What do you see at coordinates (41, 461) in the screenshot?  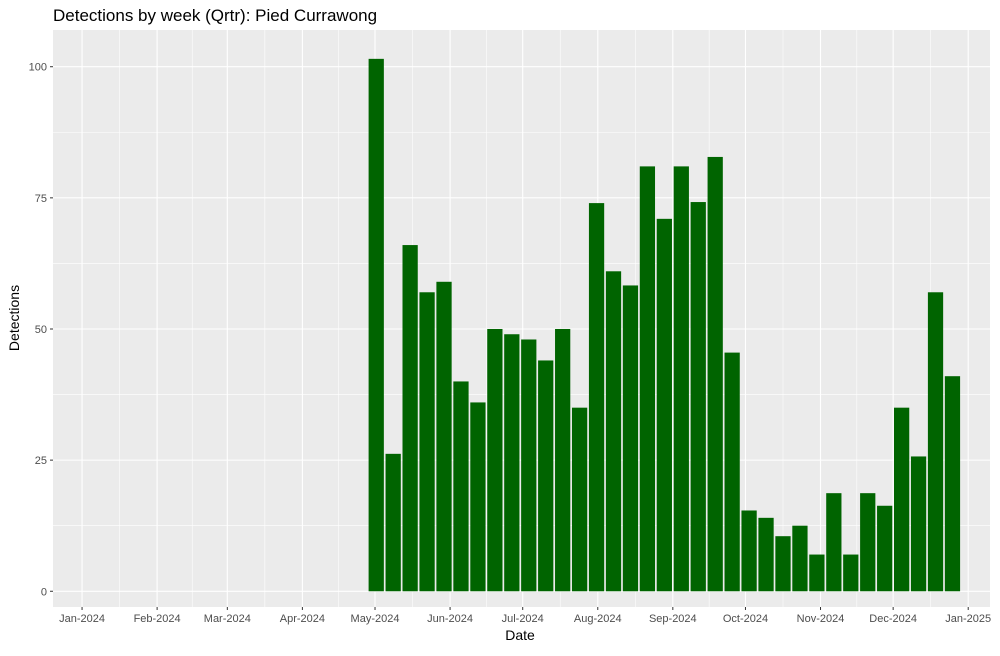 I see `y-tick-label: 25` at bounding box center [41, 461].